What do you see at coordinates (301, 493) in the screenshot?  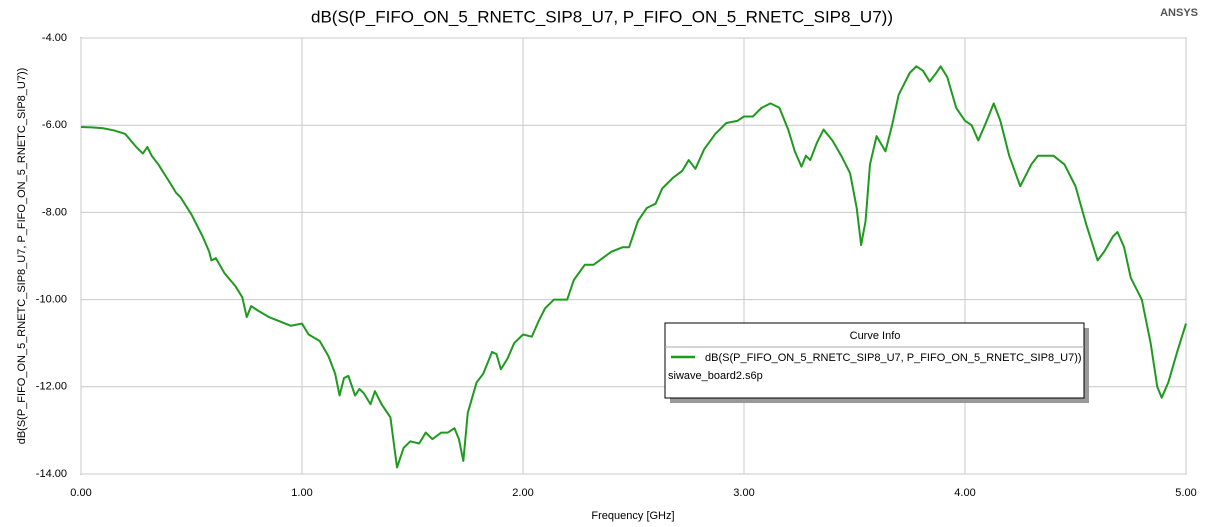 I see `x-tick-label: 1.00` at bounding box center [301, 493].